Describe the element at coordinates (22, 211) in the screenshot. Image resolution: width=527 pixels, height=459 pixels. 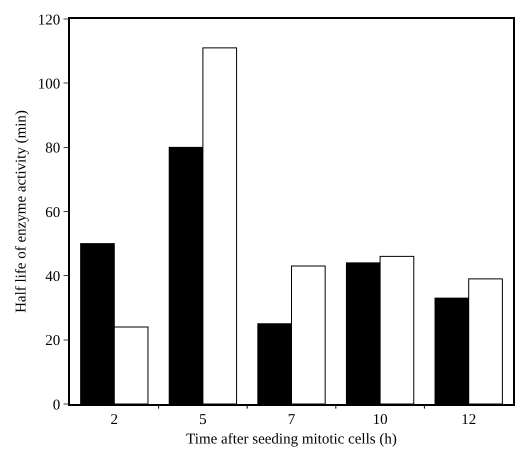
I see `y-axis-title: Half life of enzyme activity (min)` at that location.